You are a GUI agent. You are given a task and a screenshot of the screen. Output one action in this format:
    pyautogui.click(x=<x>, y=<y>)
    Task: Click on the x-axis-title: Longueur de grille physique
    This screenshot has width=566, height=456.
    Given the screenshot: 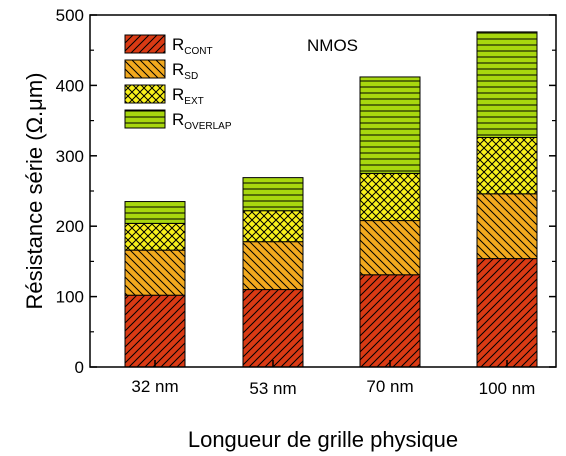 What is the action you would take?
    pyautogui.click(x=323, y=439)
    